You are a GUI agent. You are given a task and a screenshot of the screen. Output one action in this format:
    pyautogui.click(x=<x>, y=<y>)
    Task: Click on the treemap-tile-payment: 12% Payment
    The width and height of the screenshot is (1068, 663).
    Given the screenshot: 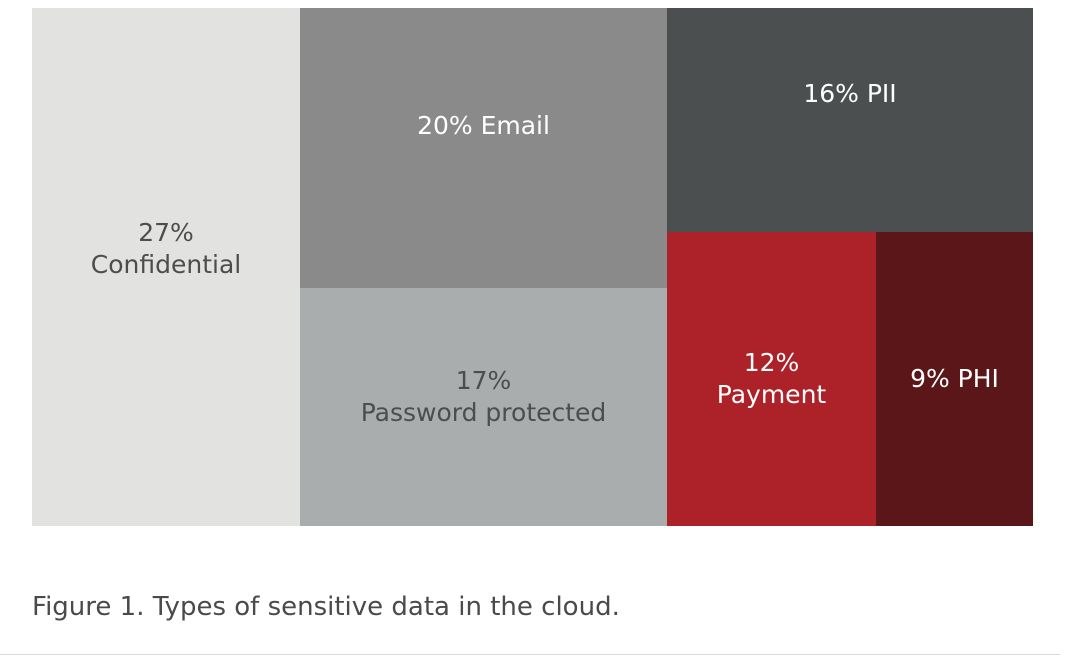 What is the action you would take?
    pyautogui.click(x=771, y=379)
    